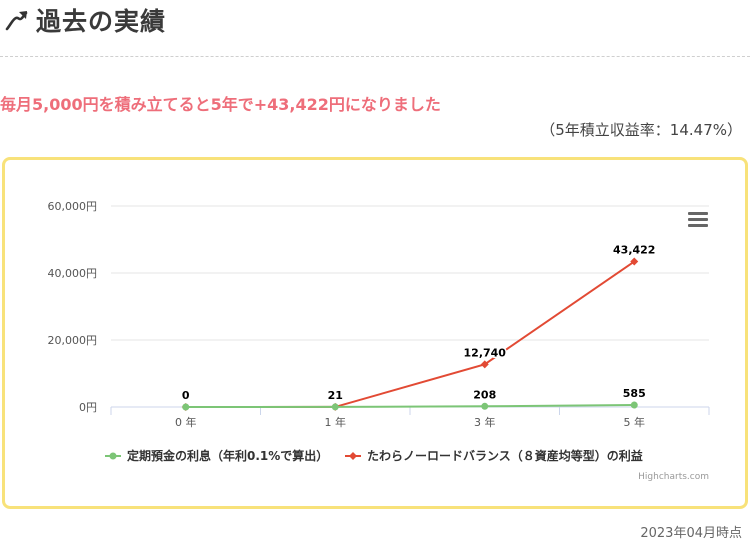 The height and width of the screenshot is (541, 750). I want to click on x-tick-label: 1 年, so click(336, 422).